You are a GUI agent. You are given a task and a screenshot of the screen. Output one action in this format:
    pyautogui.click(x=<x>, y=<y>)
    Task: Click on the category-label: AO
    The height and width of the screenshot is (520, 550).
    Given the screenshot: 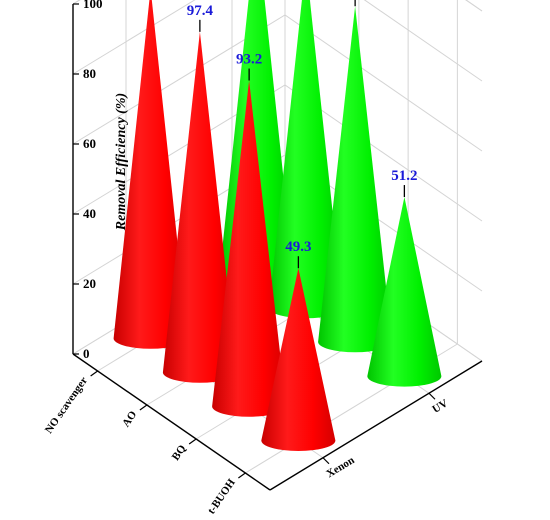 What is the action you would take?
    pyautogui.click(x=129, y=419)
    